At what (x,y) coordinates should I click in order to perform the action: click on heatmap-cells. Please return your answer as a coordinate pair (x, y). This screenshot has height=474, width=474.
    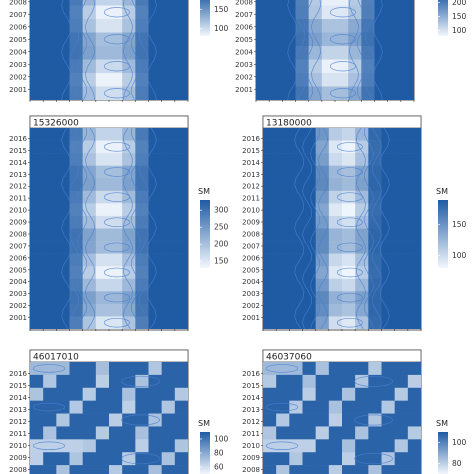
    Looking at the image, I should click on (109, 50).